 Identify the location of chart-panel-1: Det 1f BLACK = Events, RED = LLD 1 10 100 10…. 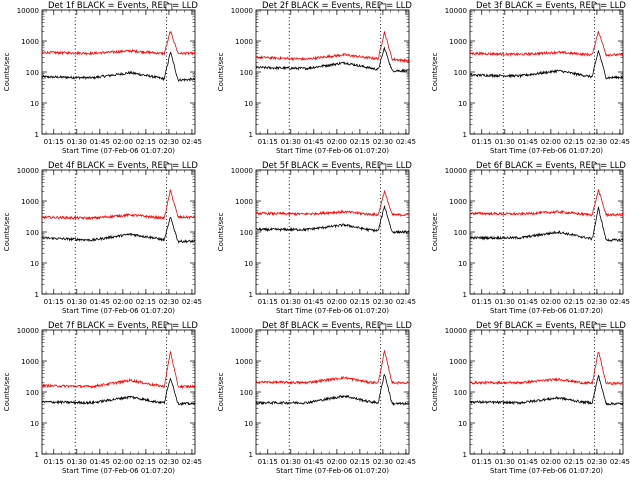
(102, 78).